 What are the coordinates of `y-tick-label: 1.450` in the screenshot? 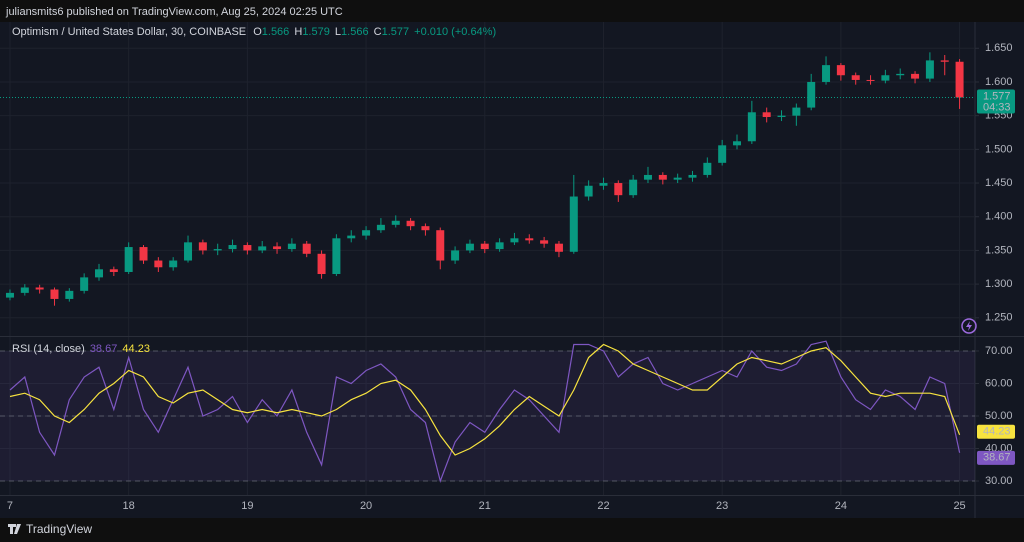 It's located at (999, 183).